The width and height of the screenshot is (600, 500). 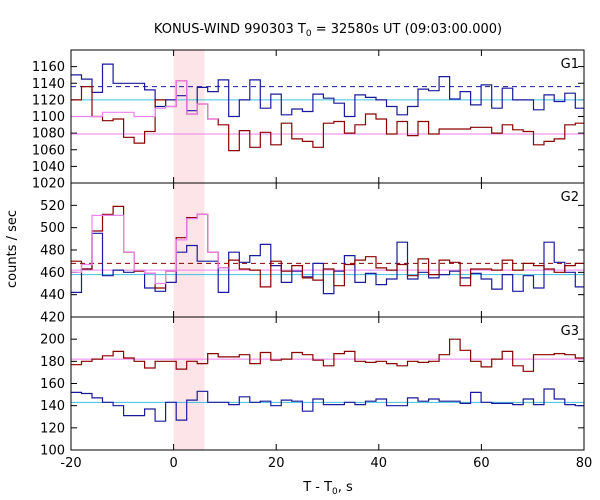 What do you see at coordinates (52, 251) in the screenshot?
I see `y-tick-label: 480` at bounding box center [52, 251].